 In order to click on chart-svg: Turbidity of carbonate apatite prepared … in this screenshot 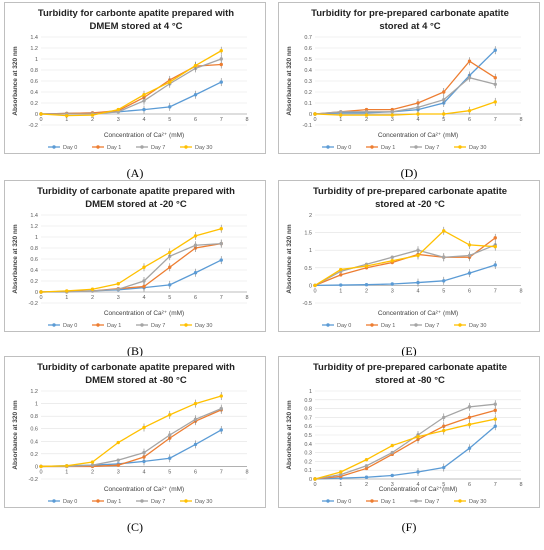, I will do `click(130, 433)`.